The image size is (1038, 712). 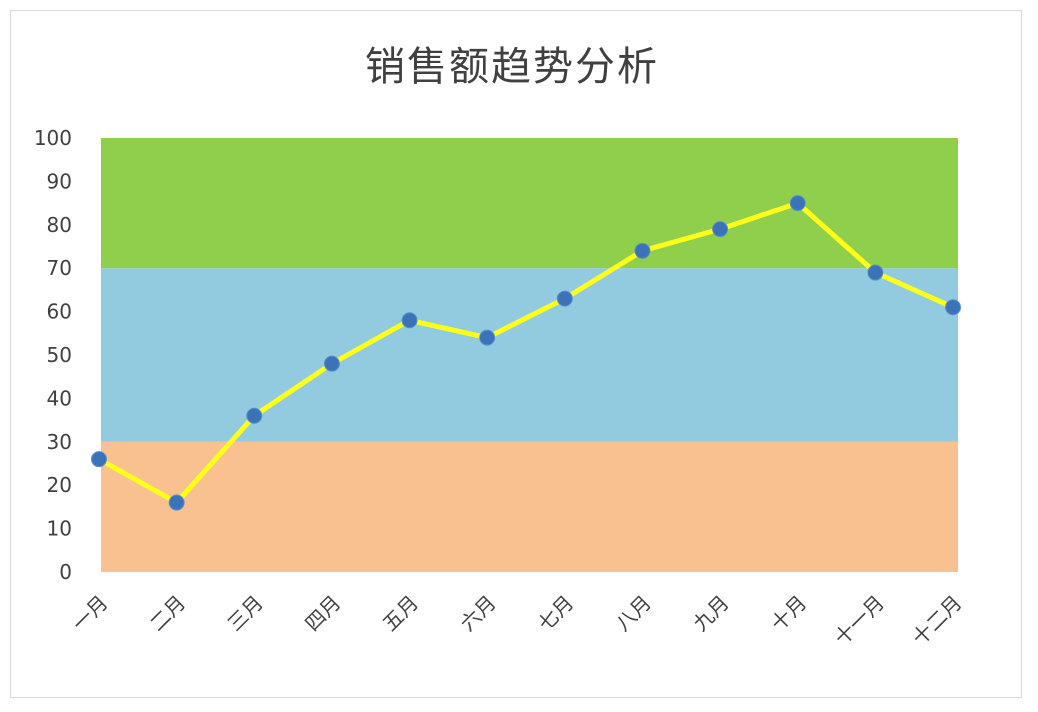 What do you see at coordinates (59, 355) in the screenshot?
I see `y-tick-label: 50` at bounding box center [59, 355].